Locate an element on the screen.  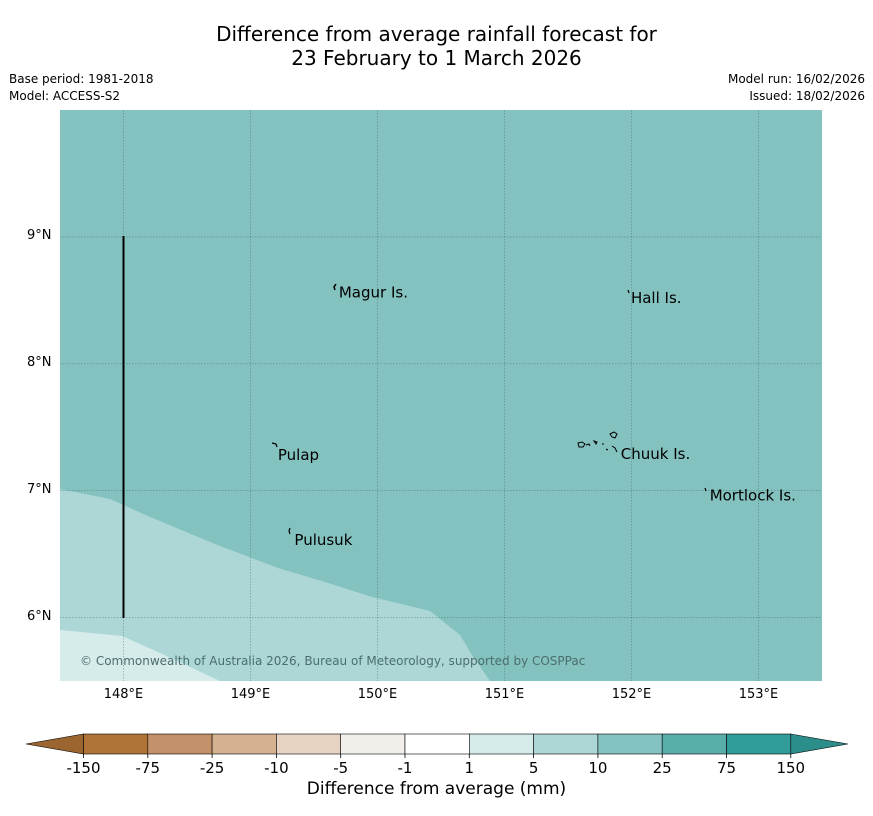
colorbar-tick-label: 25 is located at coordinates (662, 768).